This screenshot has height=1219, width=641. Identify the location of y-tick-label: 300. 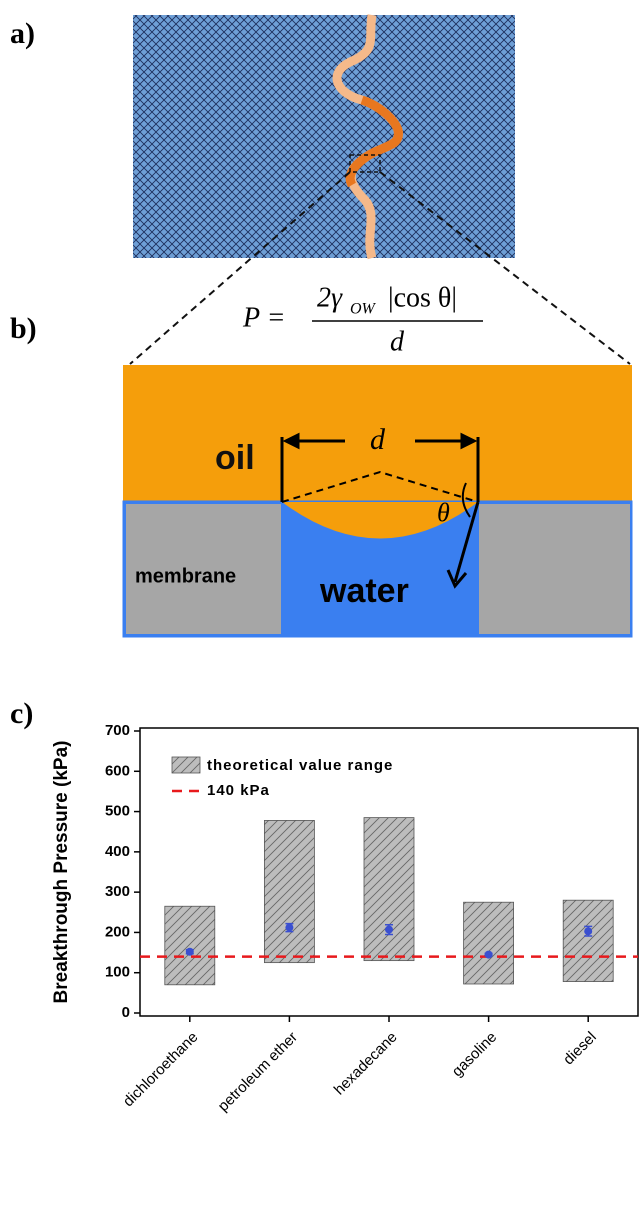
(117, 891).